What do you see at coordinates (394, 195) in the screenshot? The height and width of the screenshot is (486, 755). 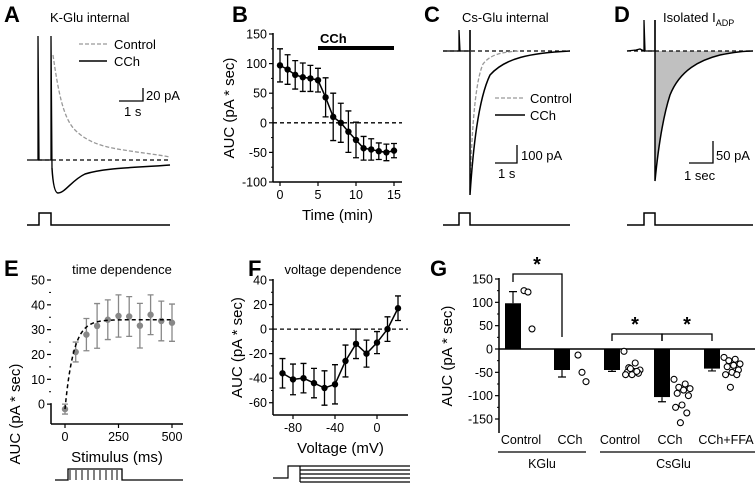 I see `x-tick-label: 15` at bounding box center [394, 195].